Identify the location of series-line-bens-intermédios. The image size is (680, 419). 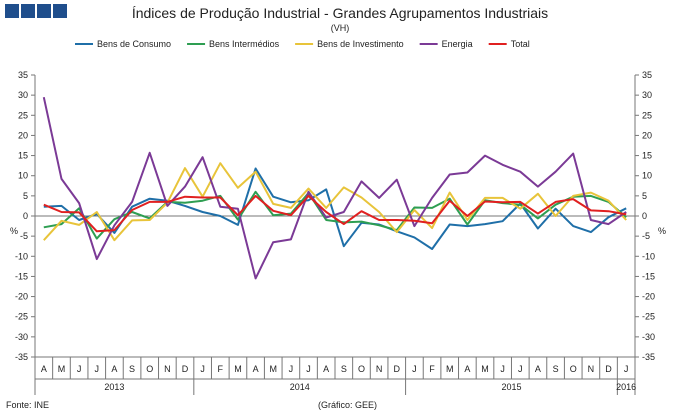
(335, 215).